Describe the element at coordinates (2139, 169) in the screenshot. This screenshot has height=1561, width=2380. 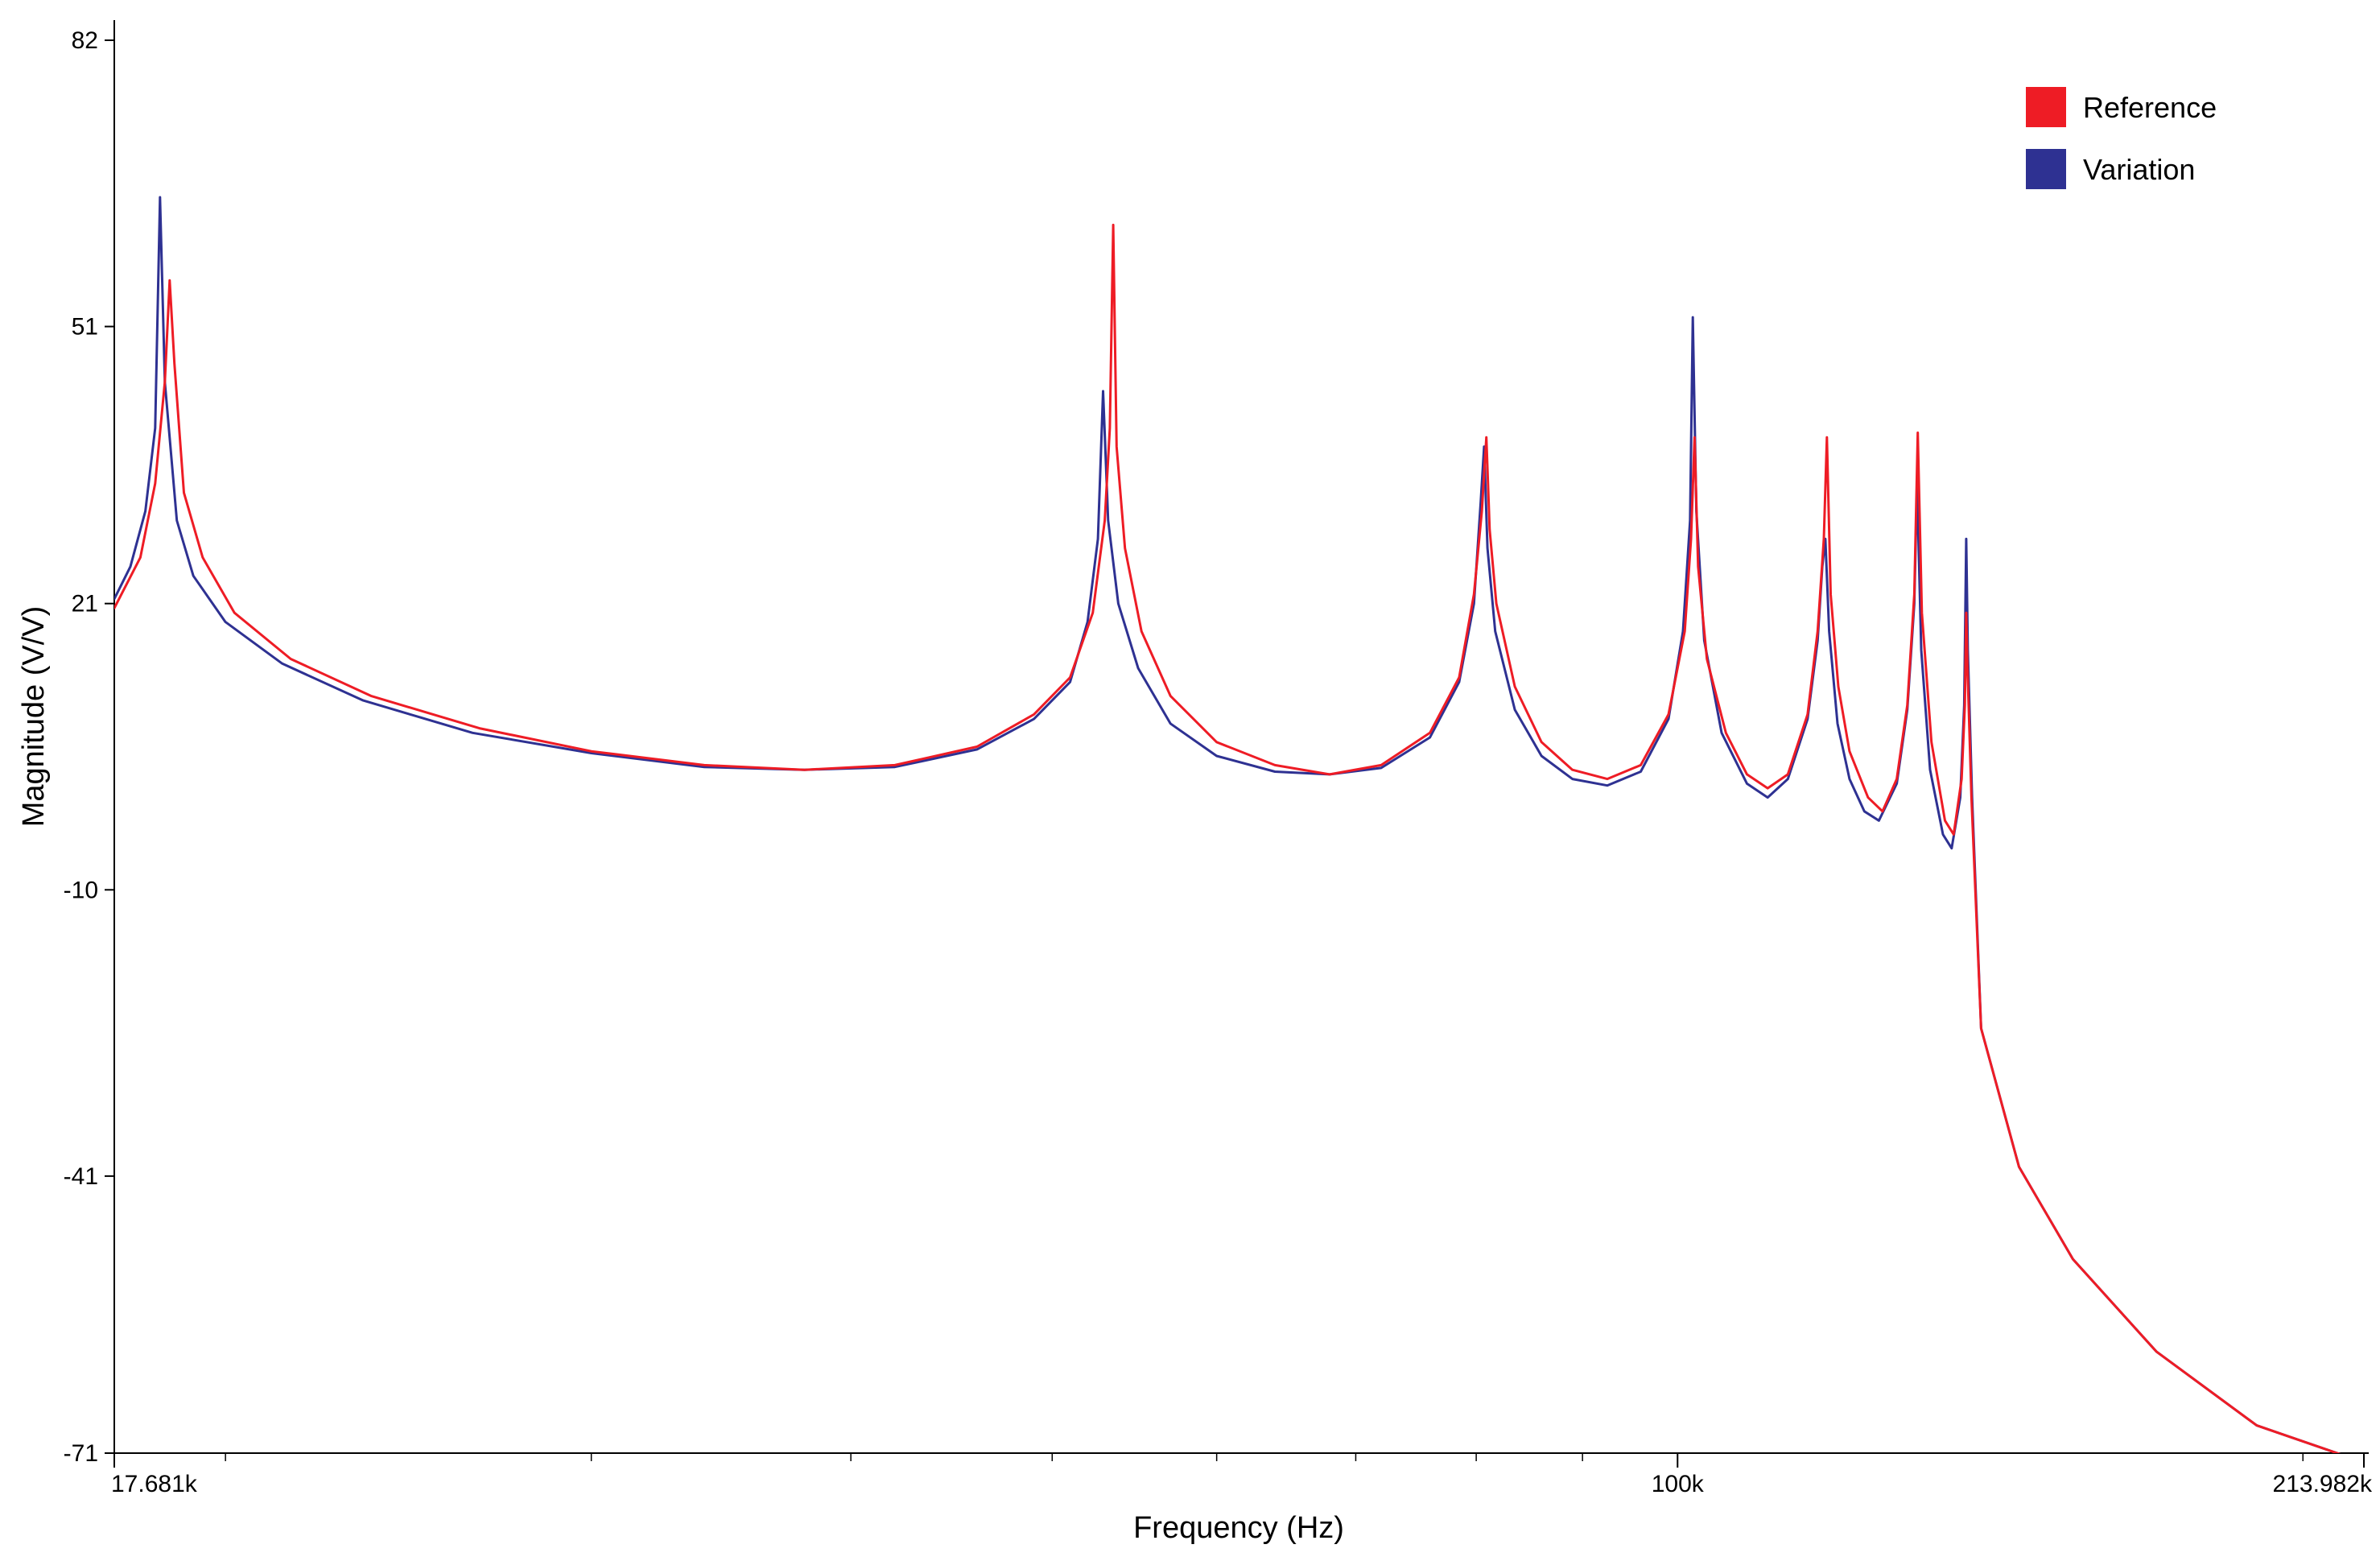
I see `legend-label-variation: Variation` at that location.